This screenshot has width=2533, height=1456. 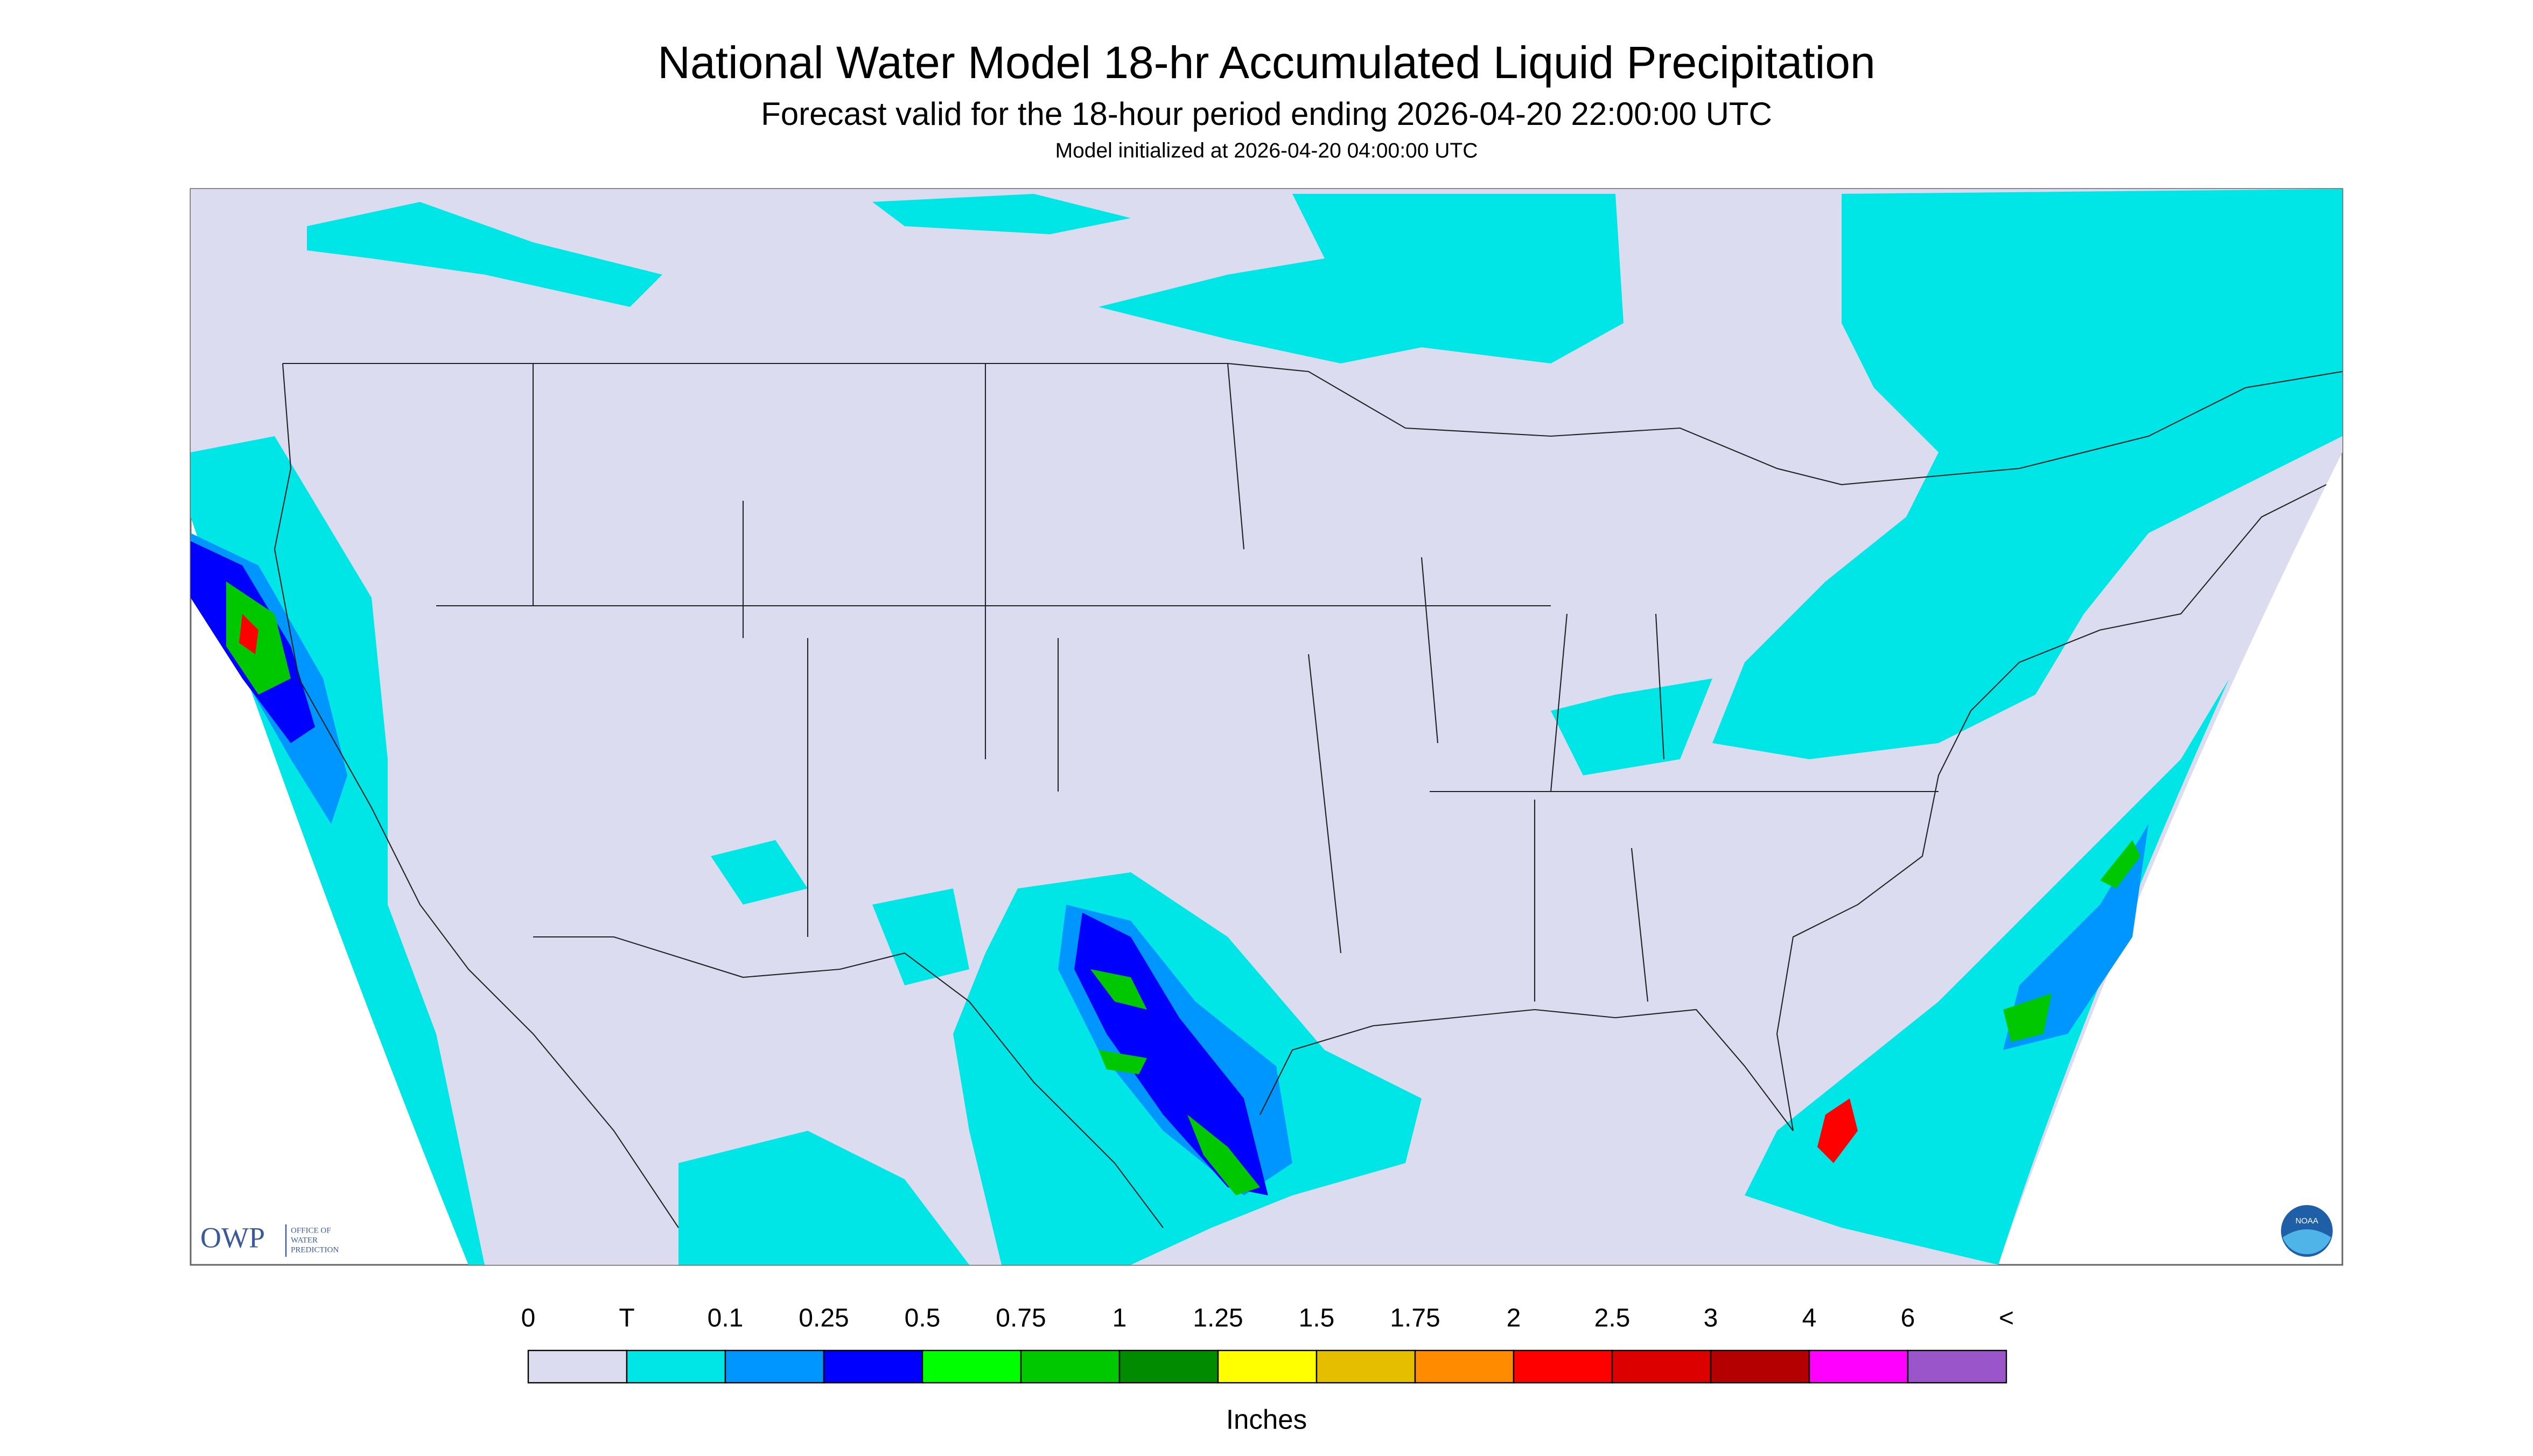 I want to click on legend-label: T, so click(x=627, y=1318).